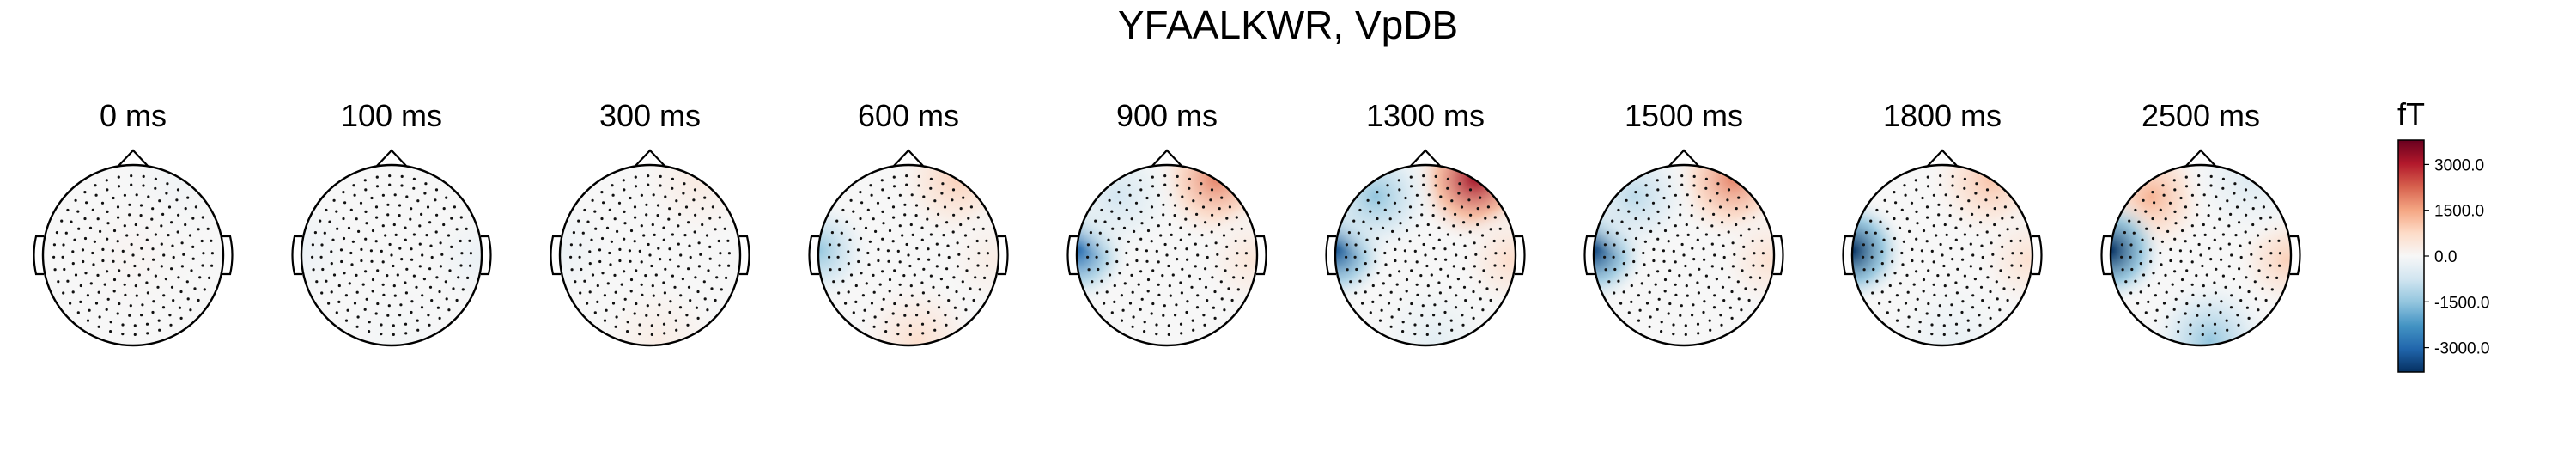 The width and height of the screenshot is (2576, 464). I want to click on sensor-markers, so click(1684, 255).